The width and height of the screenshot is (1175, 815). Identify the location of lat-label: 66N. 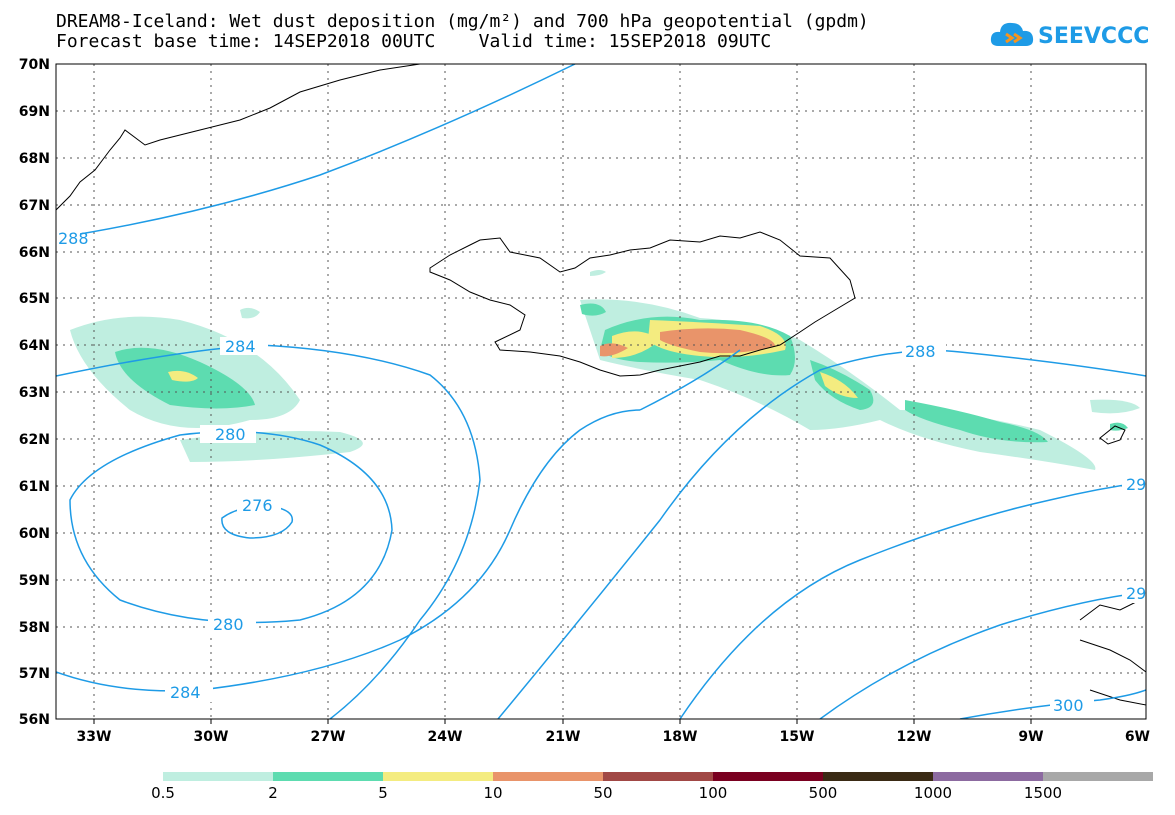
(34, 253).